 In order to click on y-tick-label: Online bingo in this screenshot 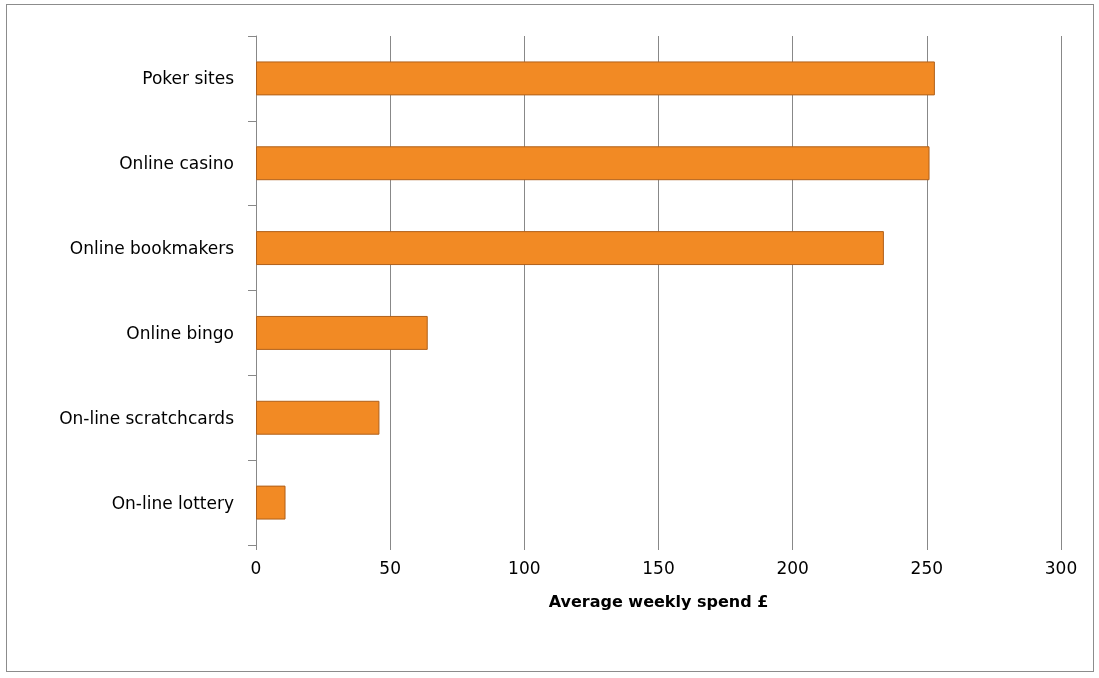, I will do `click(180, 332)`.